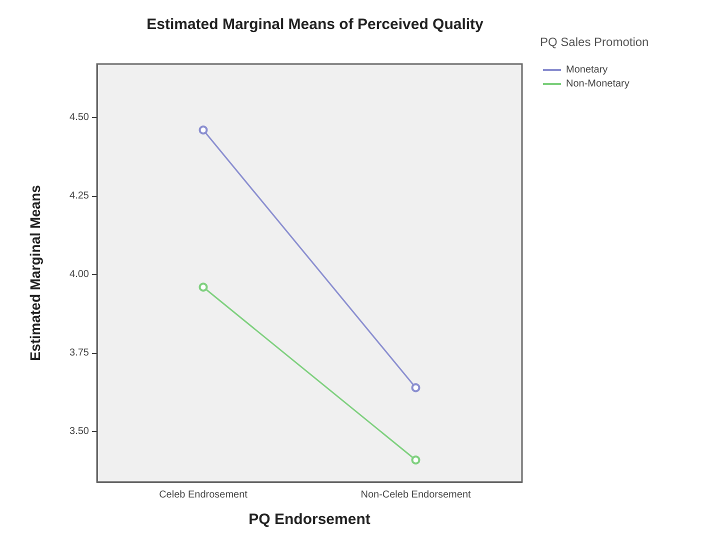 This screenshot has height=538, width=717. Describe the element at coordinates (80, 353) in the screenshot. I see `y-tick-label: 3.75` at that location.